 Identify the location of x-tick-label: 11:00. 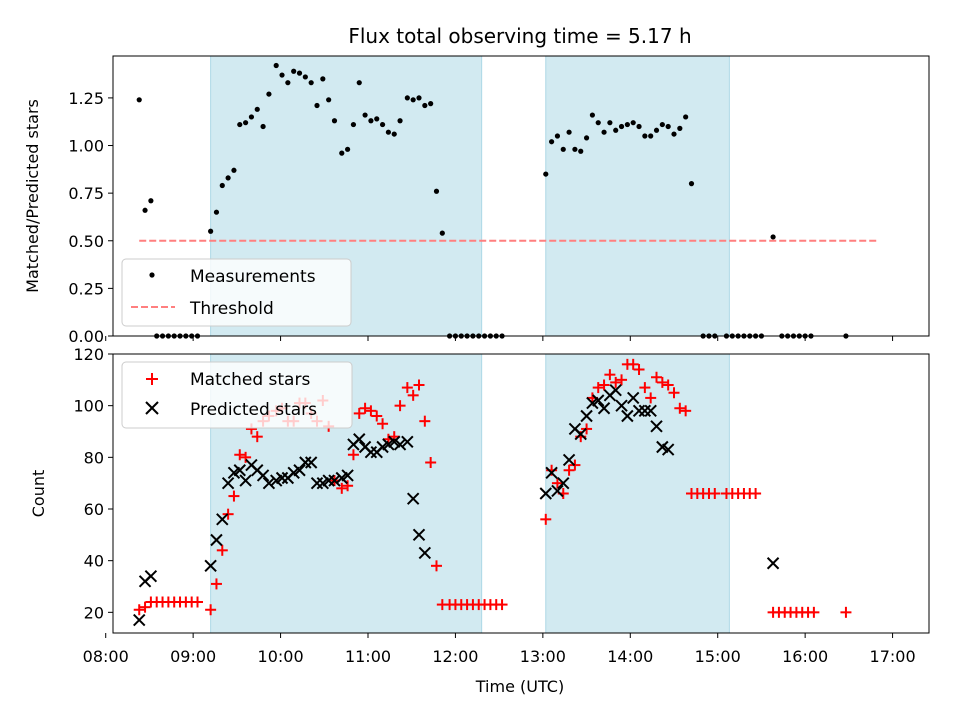
(368, 656).